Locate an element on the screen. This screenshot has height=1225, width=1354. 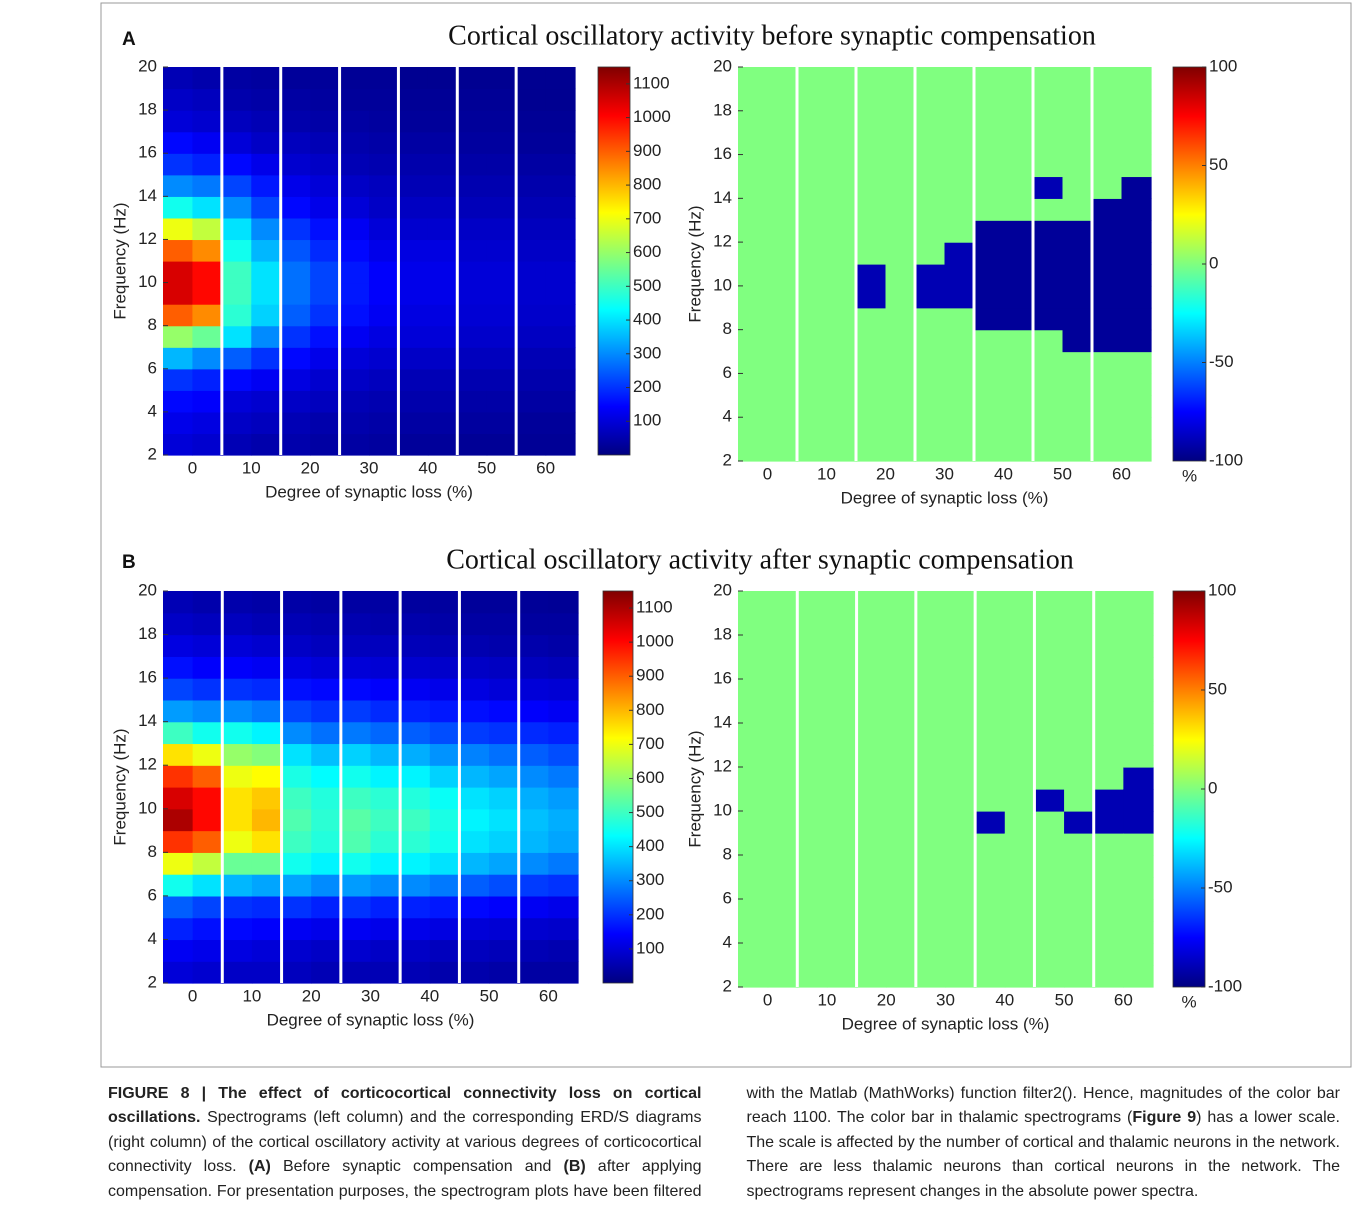
y-tick-label: 16 is located at coordinates (722, 153).